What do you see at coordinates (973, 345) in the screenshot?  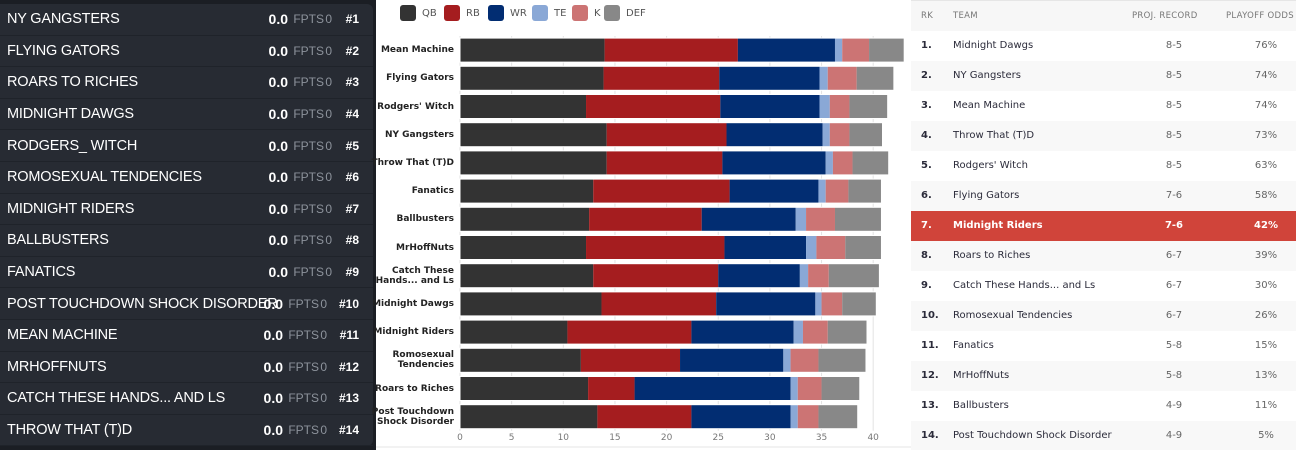 I see `row-team: Fanatics` at bounding box center [973, 345].